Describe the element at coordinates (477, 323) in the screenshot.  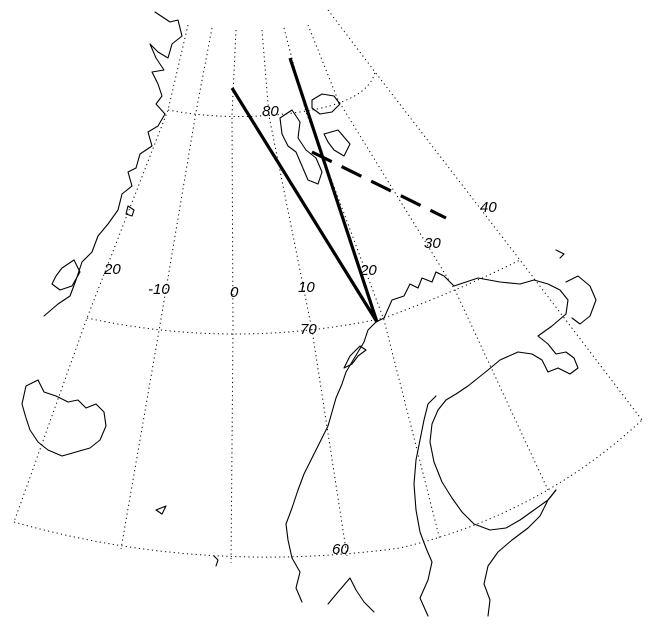
I see `norway-coast` at that location.